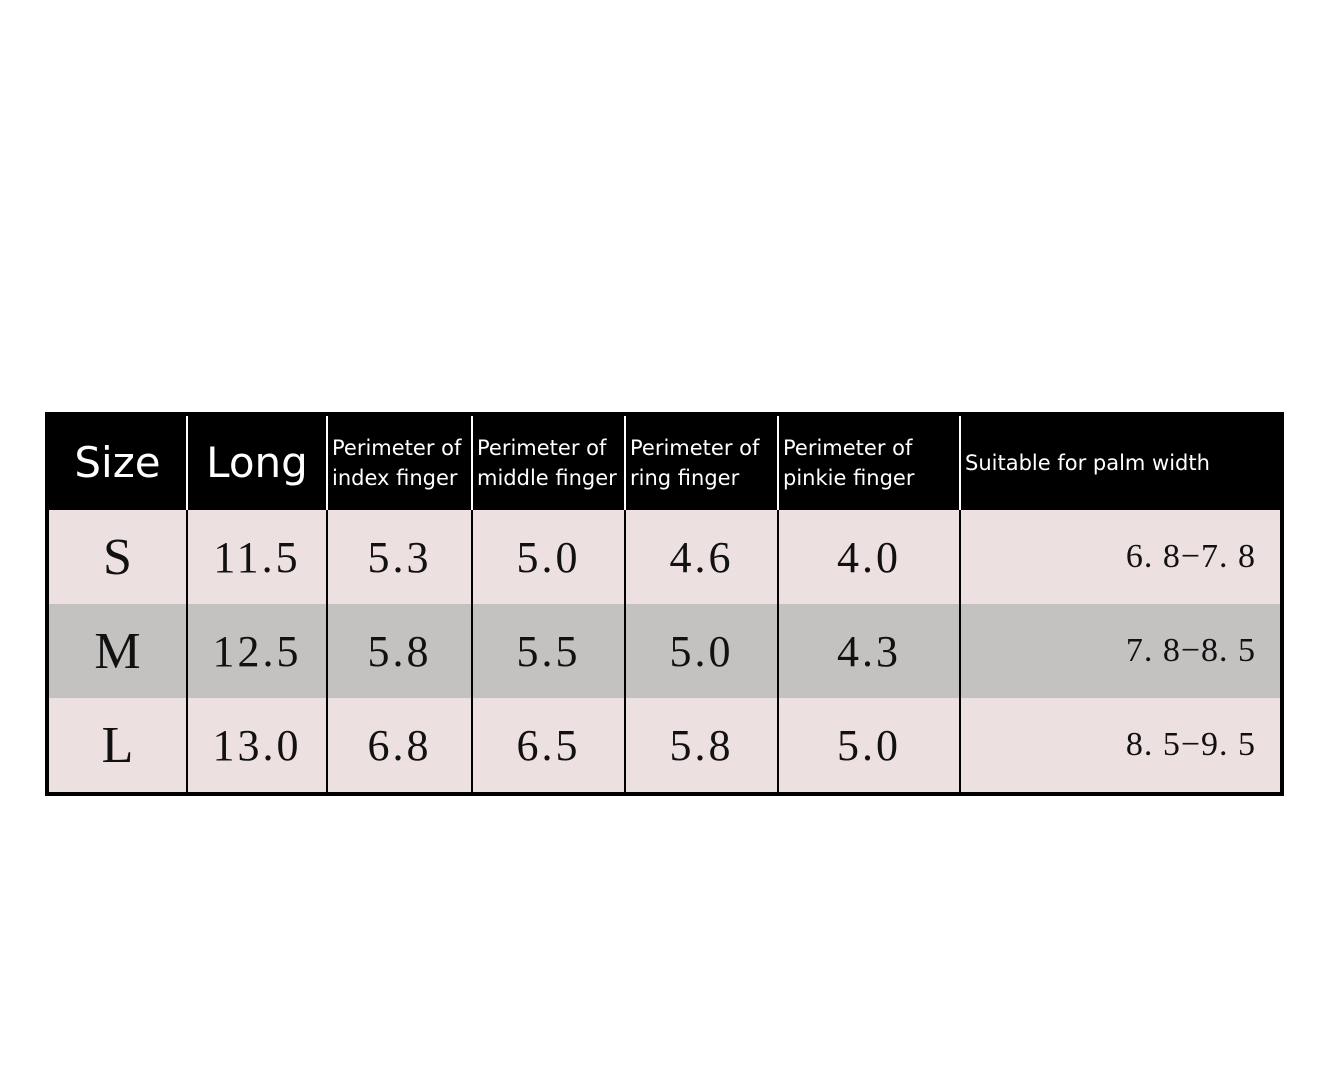 Image resolution: width=1320 pixels, height=1080 pixels. I want to click on table-cell: 6.8, so click(399, 746).